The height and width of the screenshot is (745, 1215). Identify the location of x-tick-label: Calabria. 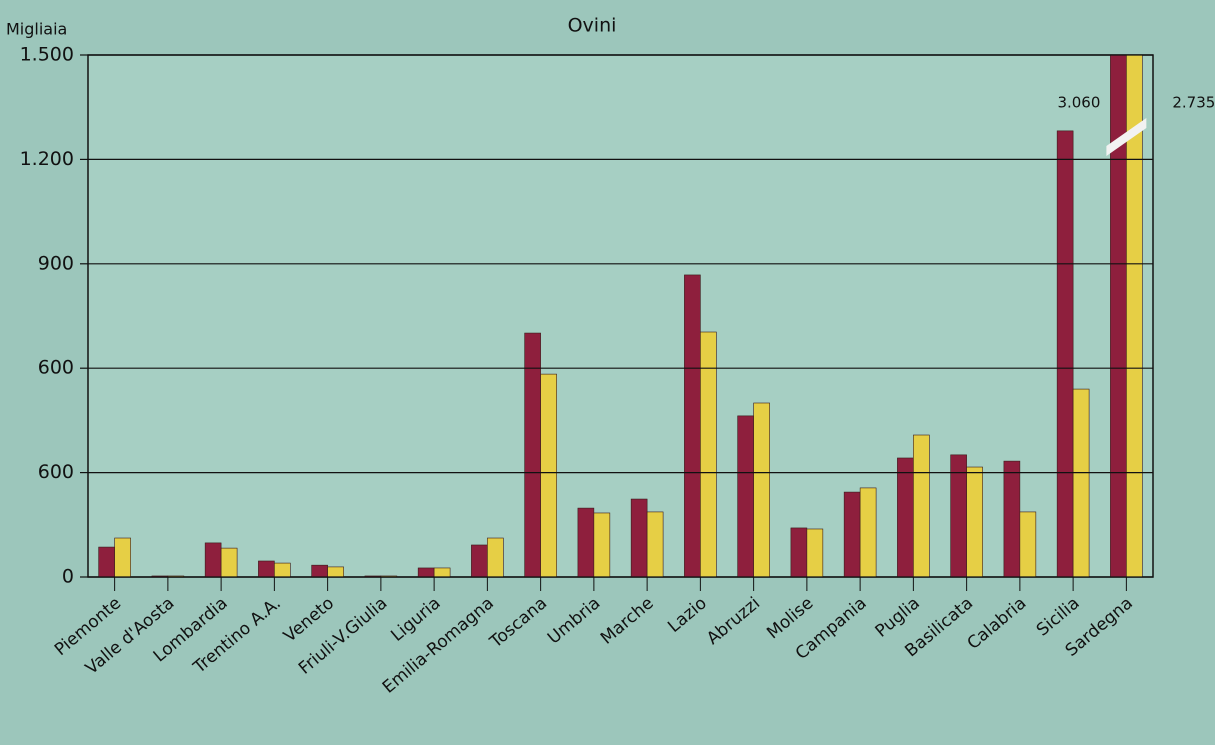
(997, 623).